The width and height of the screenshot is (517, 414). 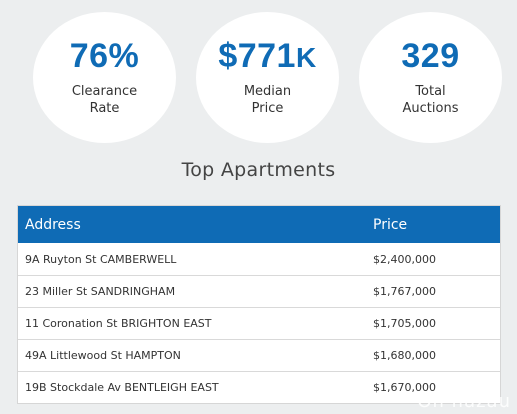 I want to click on stat-label: Clearance Rate, so click(x=104, y=99).